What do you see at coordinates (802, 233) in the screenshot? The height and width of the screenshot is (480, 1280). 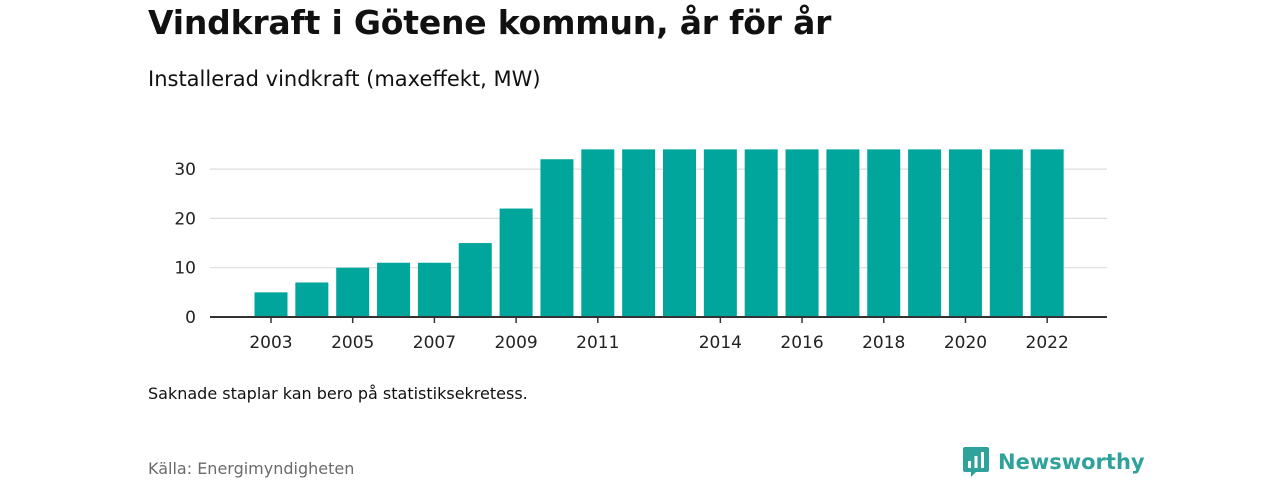 I see `bar-2016` at bounding box center [802, 233].